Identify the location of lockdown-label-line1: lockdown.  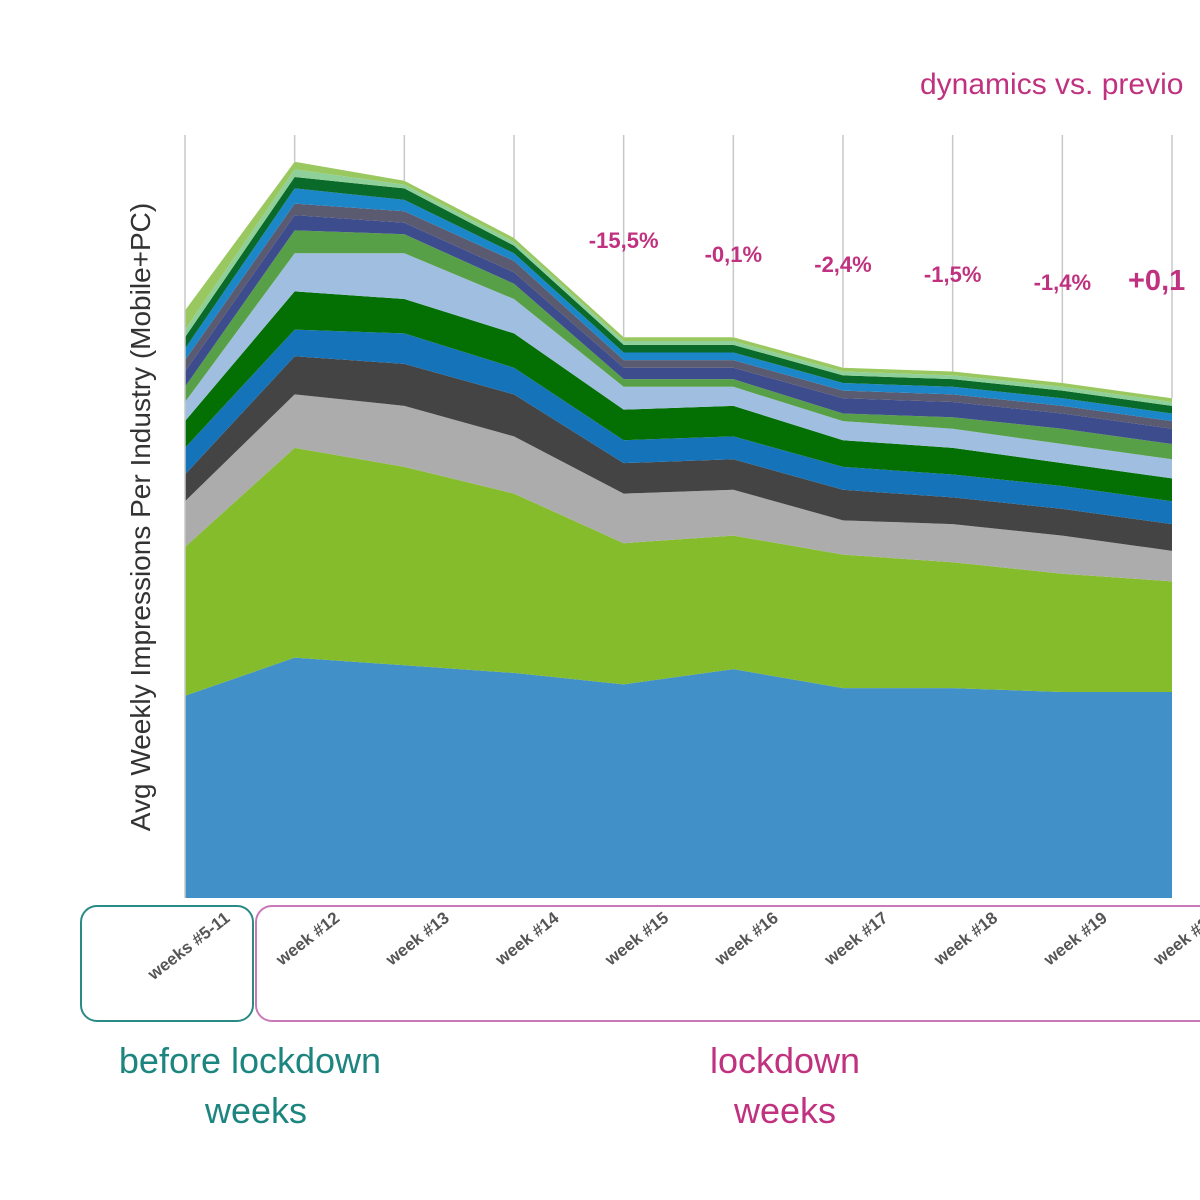
(785, 1060).